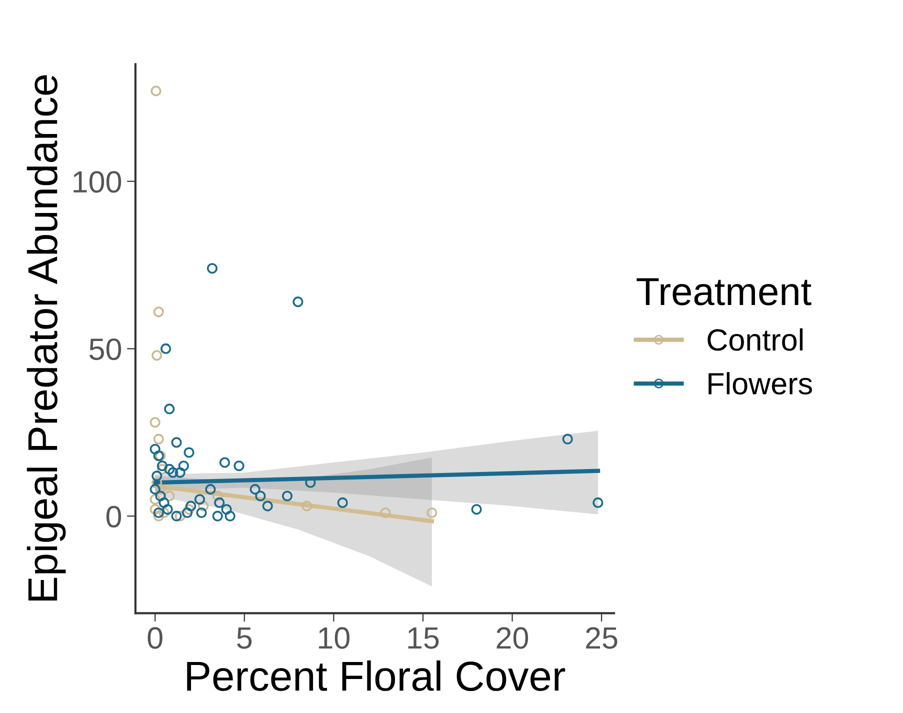  I want to click on legend-label: Flowers, so click(760, 383).